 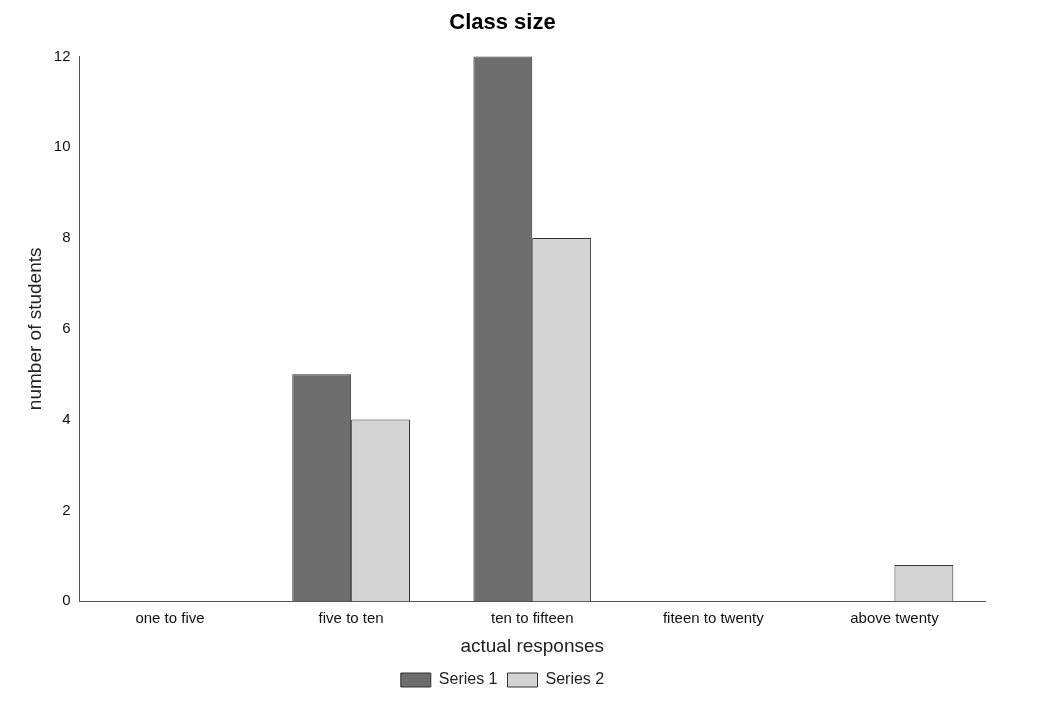 What do you see at coordinates (170, 618) in the screenshot?
I see `x-tick-label: one to five` at bounding box center [170, 618].